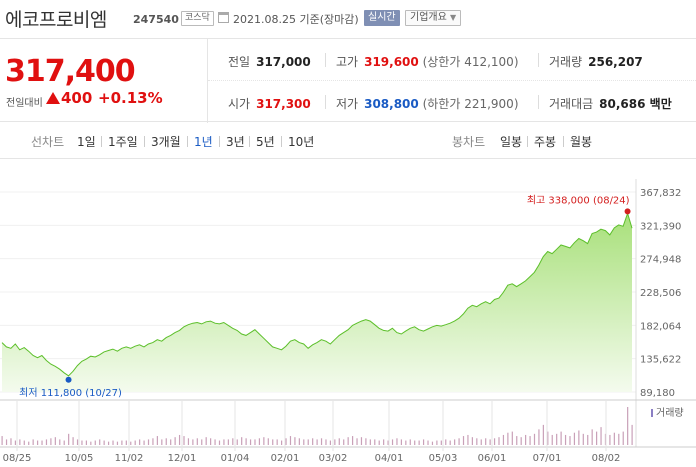 The height and width of the screenshot is (467, 696). Describe the element at coordinates (391, 104) in the screenshot. I see `low-value: 308,800` at that location.